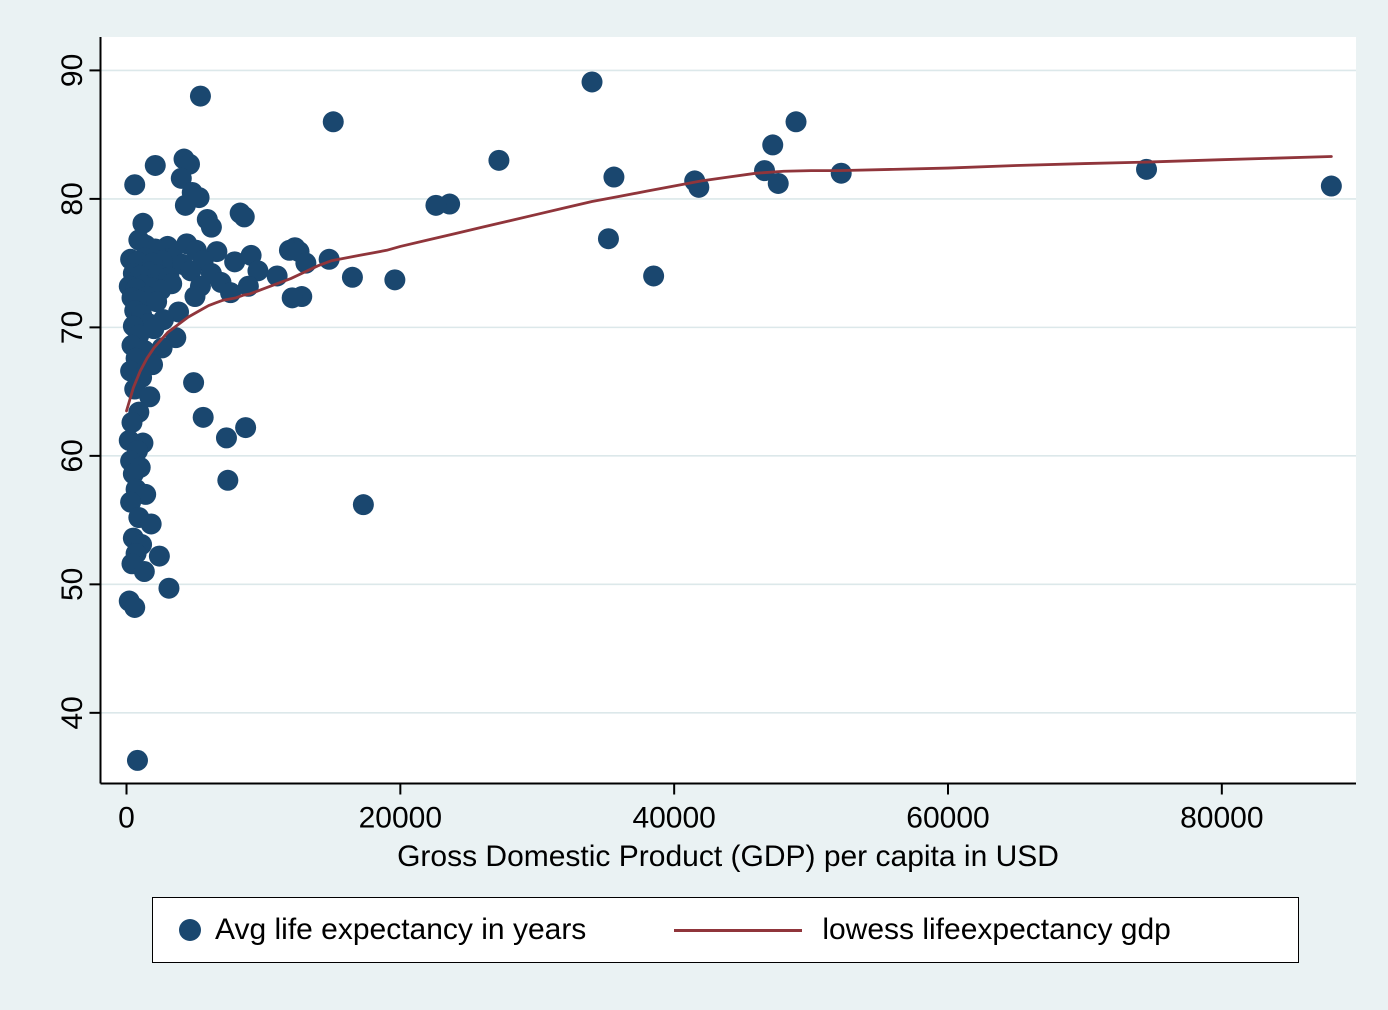  What do you see at coordinates (738, 930) in the screenshot?
I see `lowess-line-legend-icon` at bounding box center [738, 930].